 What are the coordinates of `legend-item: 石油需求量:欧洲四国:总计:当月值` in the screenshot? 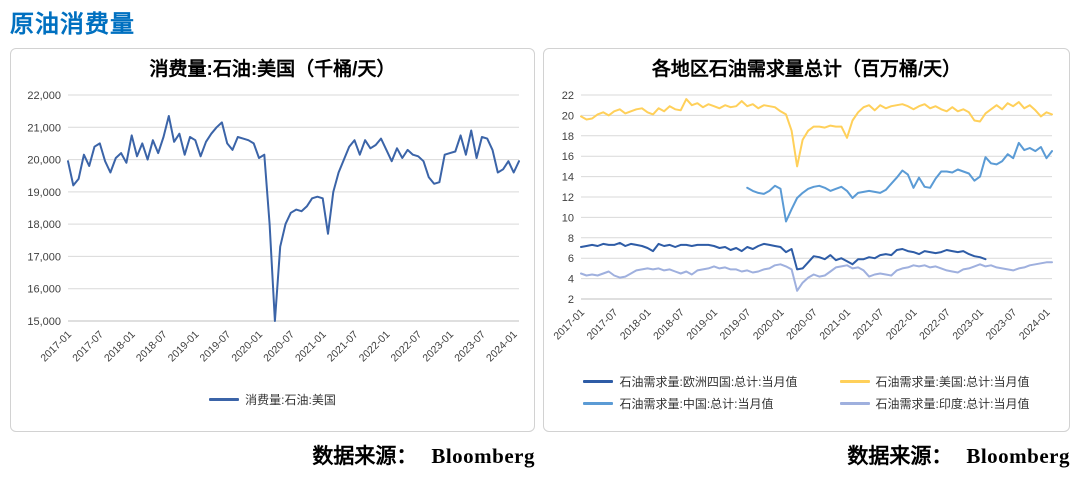 It's located at (690, 381).